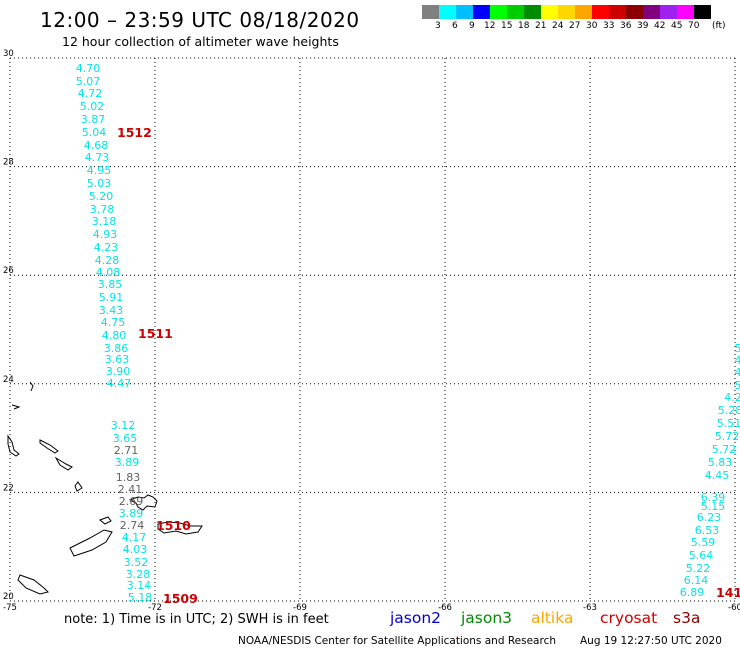 The width and height of the screenshot is (740, 650). Describe the element at coordinates (692, 592) in the screenshot. I see `wave-height-value: 6.89` at that location.